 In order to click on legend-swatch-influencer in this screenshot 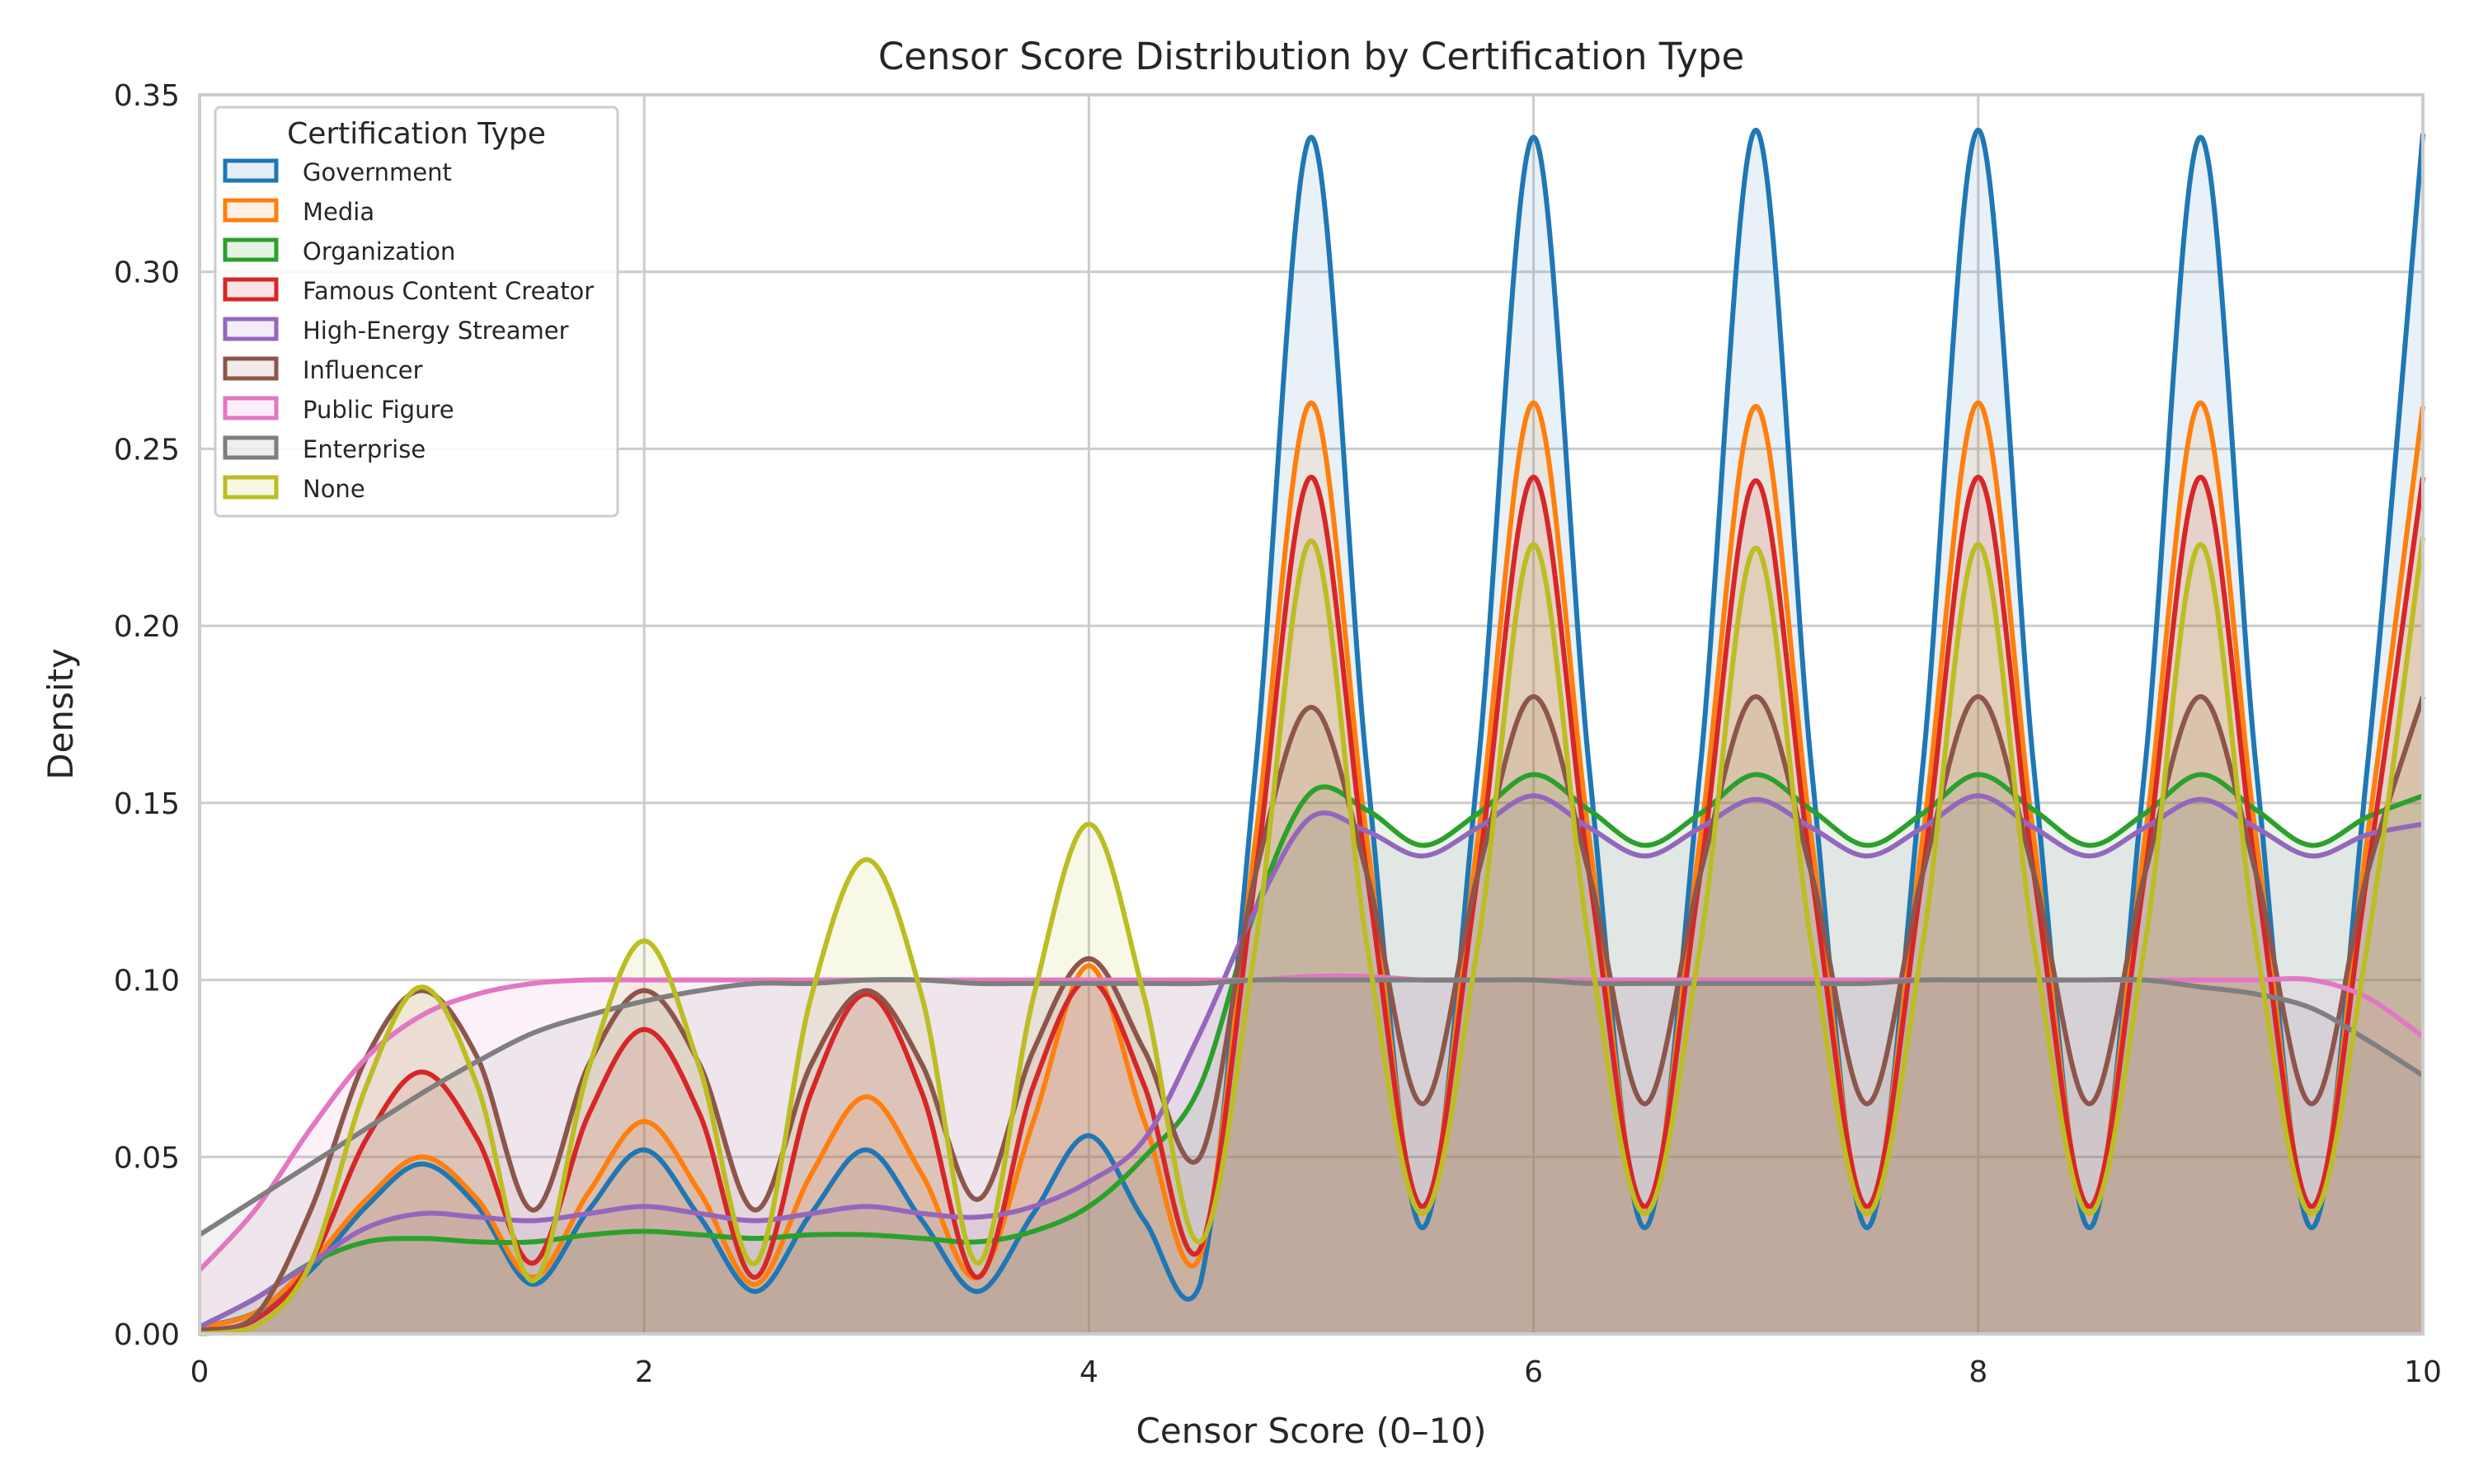, I will do `click(251, 368)`.